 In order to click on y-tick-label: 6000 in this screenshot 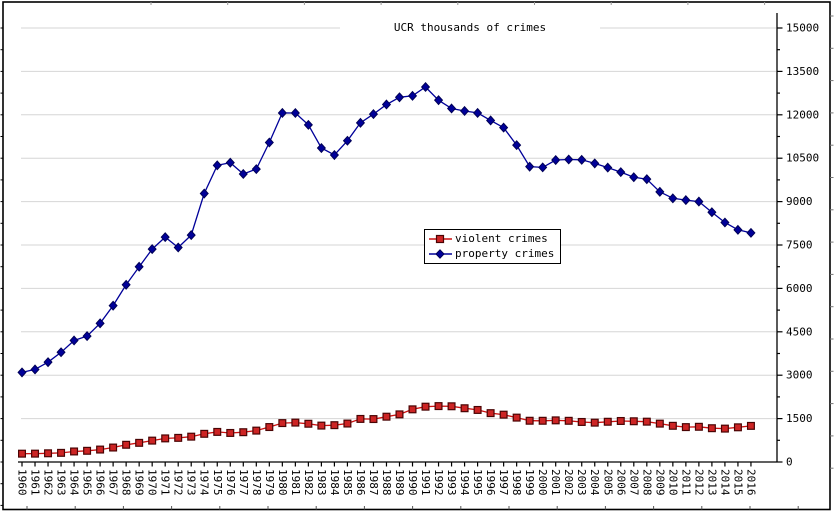, I will do `click(799, 288)`.